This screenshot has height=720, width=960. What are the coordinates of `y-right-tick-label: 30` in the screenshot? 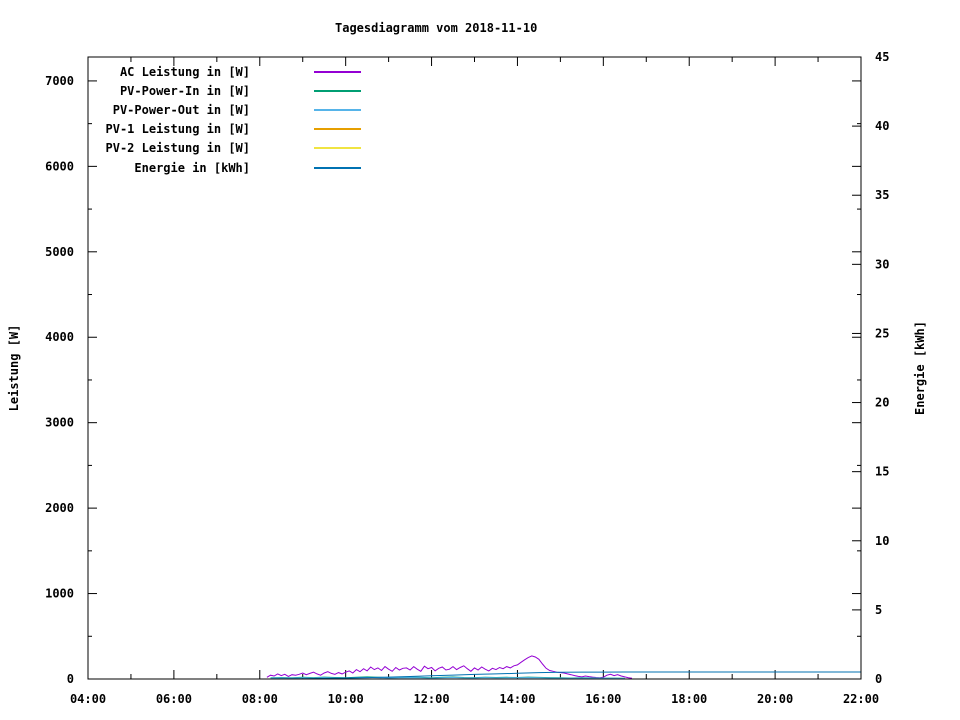 It's located at (882, 264).